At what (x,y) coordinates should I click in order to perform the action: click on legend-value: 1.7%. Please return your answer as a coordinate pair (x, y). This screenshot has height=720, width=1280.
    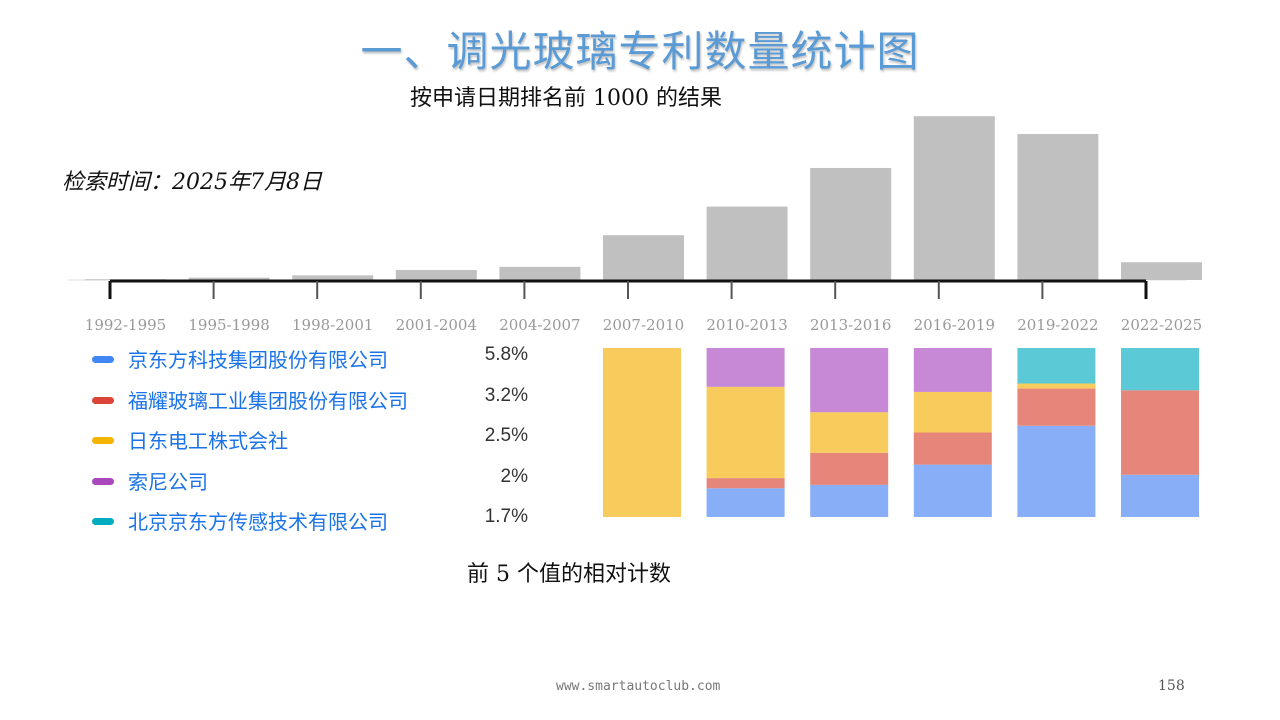
    Looking at the image, I should click on (506, 517).